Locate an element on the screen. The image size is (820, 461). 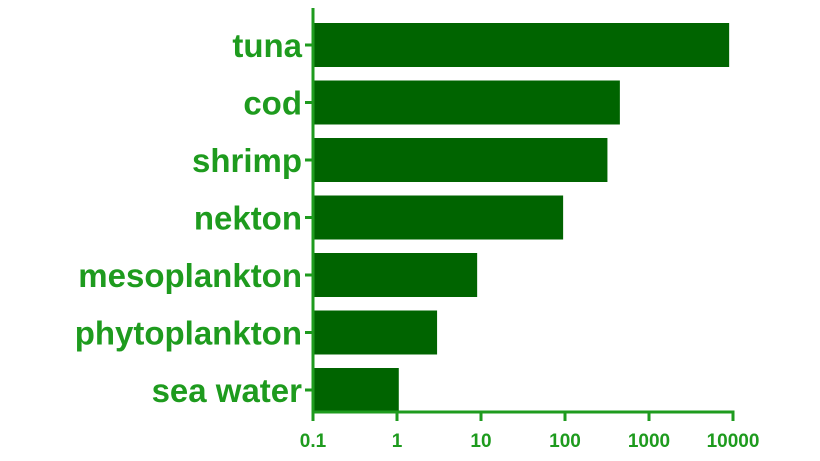
y-ticks-group is located at coordinates (309, 217).